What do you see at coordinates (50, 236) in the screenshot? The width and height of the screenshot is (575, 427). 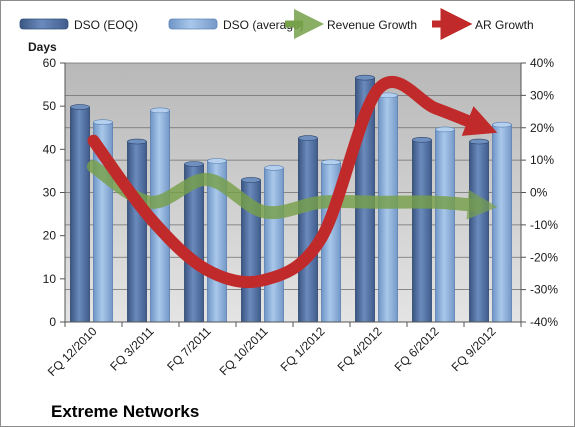 I see `left-tick-label: 20` at bounding box center [50, 236].